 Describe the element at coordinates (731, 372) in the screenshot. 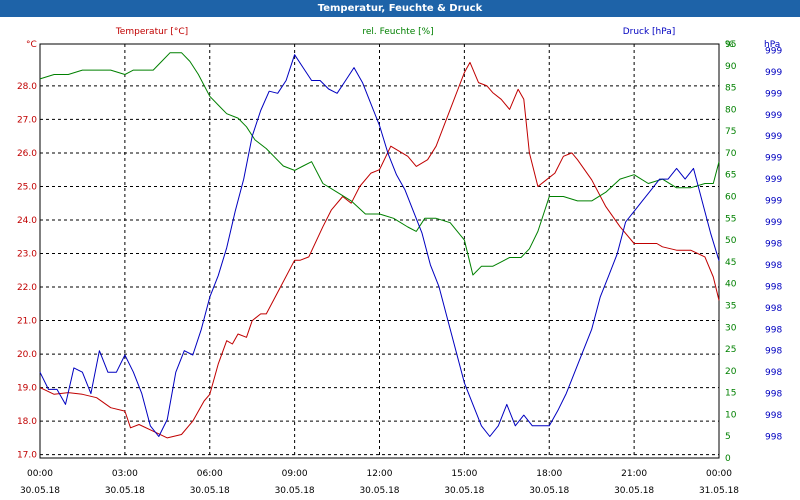

I see `humidity-tick-label: 20` at that location.